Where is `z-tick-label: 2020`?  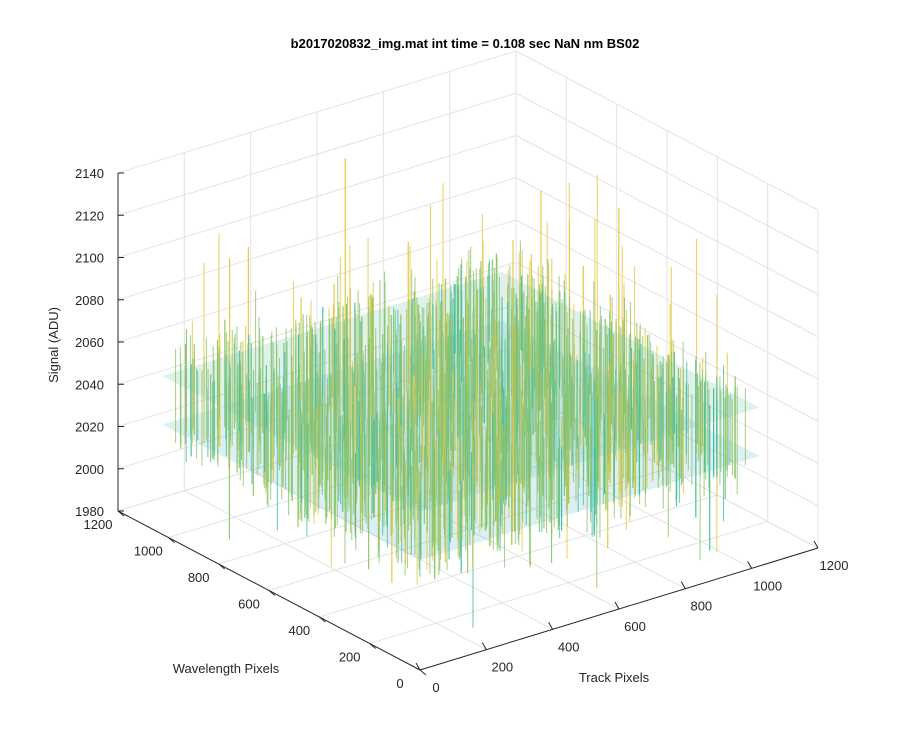 z-tick-label: 2020 is located at coordinates (89, 427).